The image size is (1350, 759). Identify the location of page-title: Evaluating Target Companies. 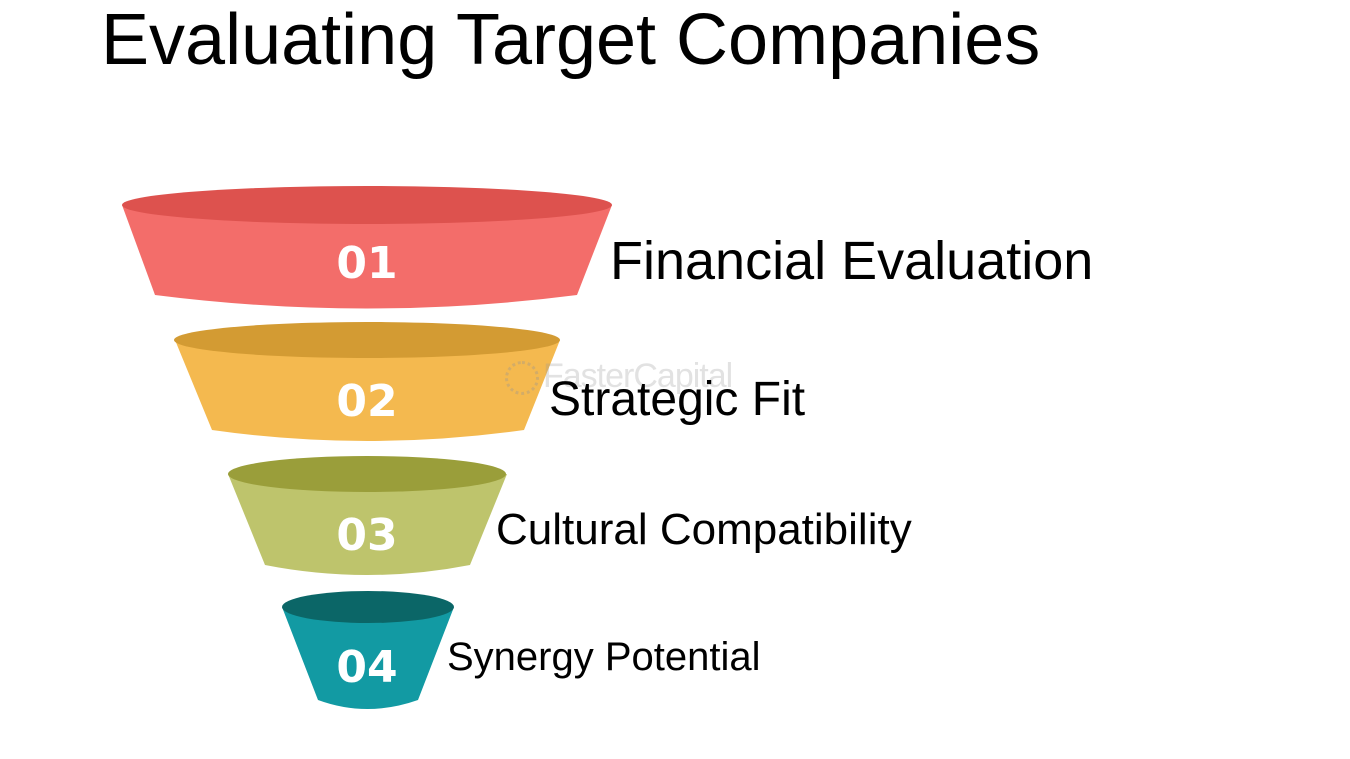
(571, 40).